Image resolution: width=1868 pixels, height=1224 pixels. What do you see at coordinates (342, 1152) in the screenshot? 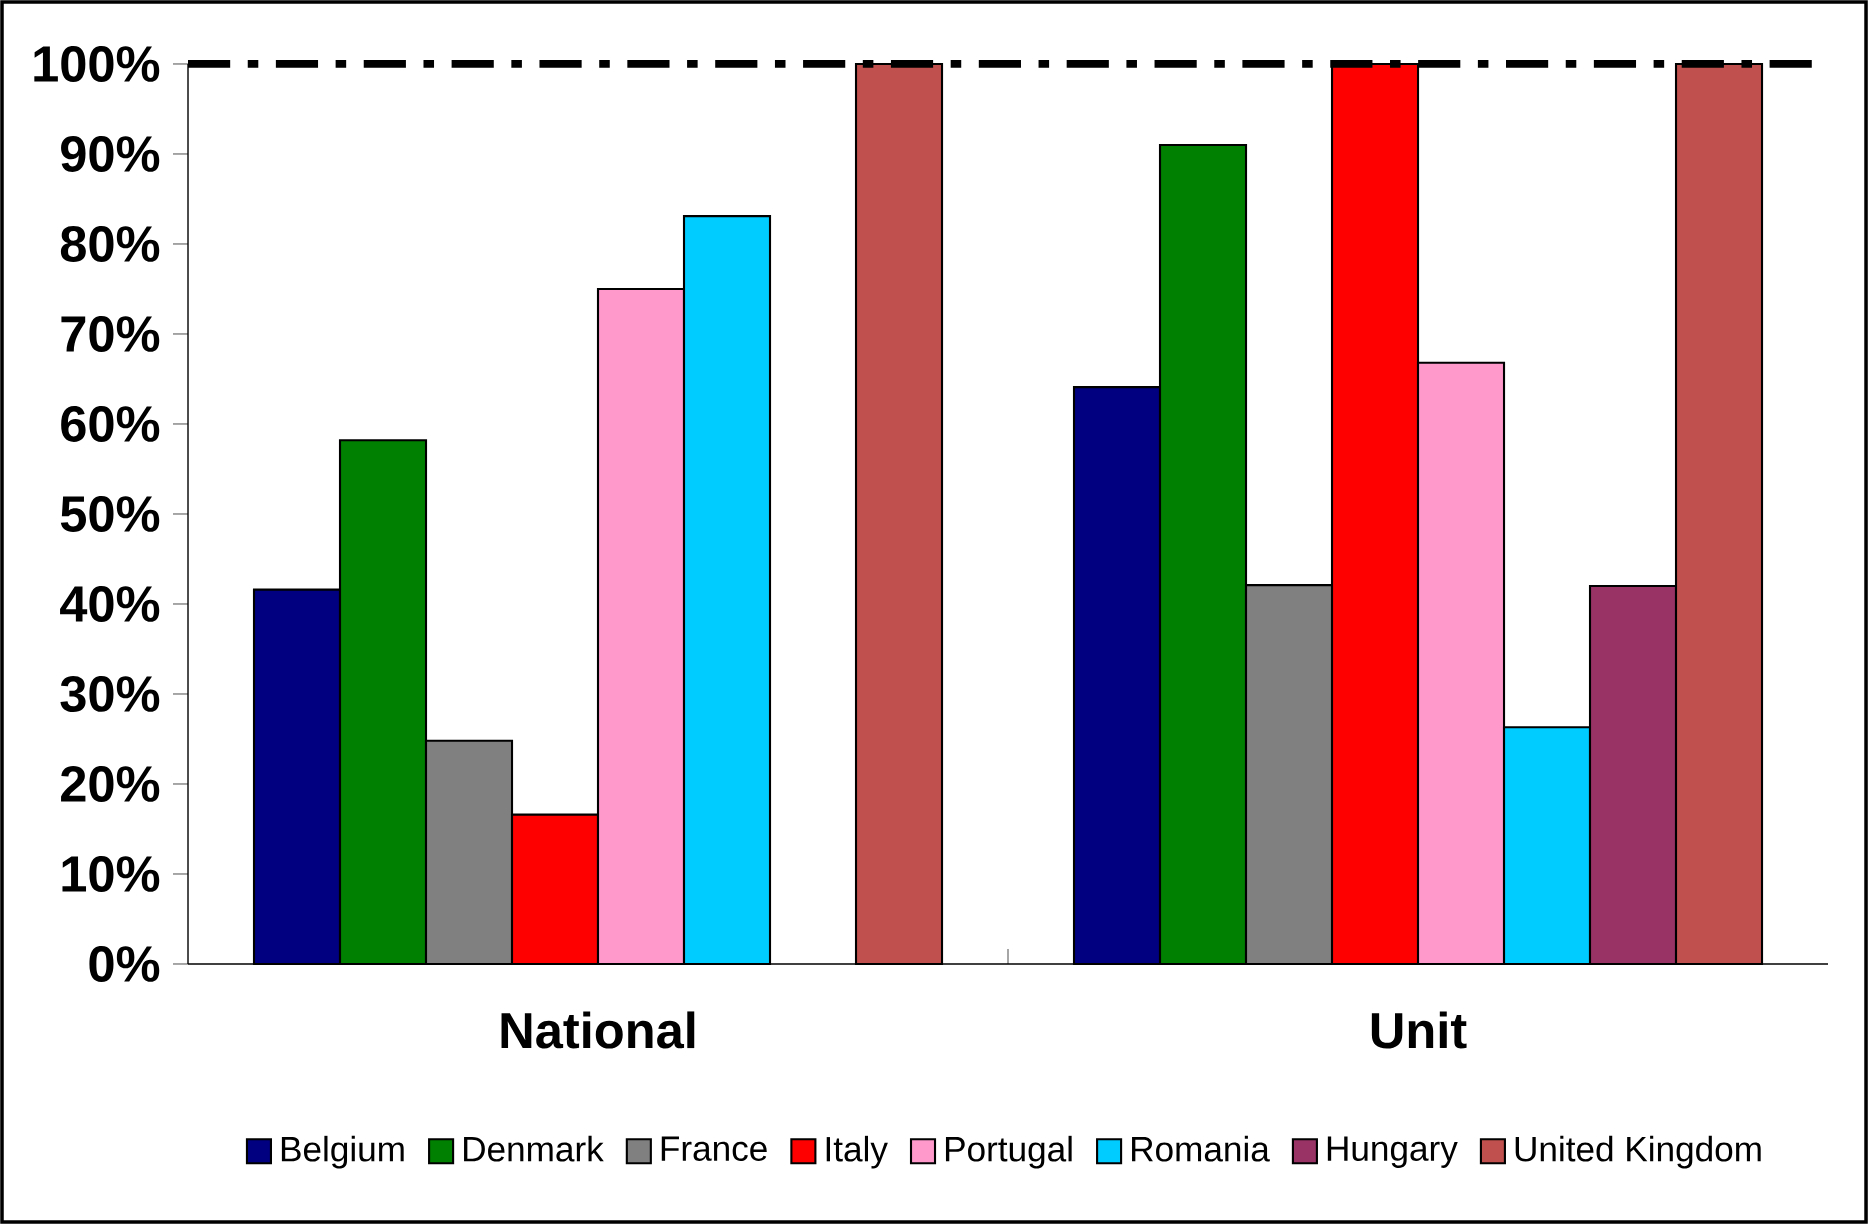
I see `legend-label: Belgium` at bounding box center [342, 1152].